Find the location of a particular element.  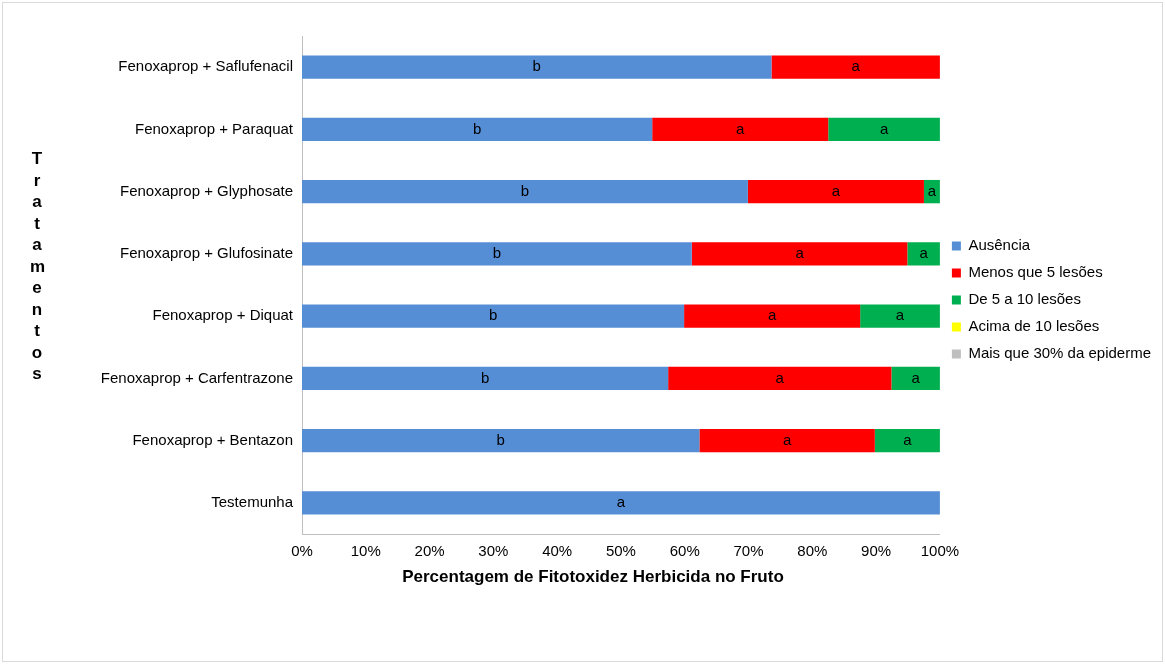

legend-label: Menos que 5 lesões is located at coordinates (1035, 272).